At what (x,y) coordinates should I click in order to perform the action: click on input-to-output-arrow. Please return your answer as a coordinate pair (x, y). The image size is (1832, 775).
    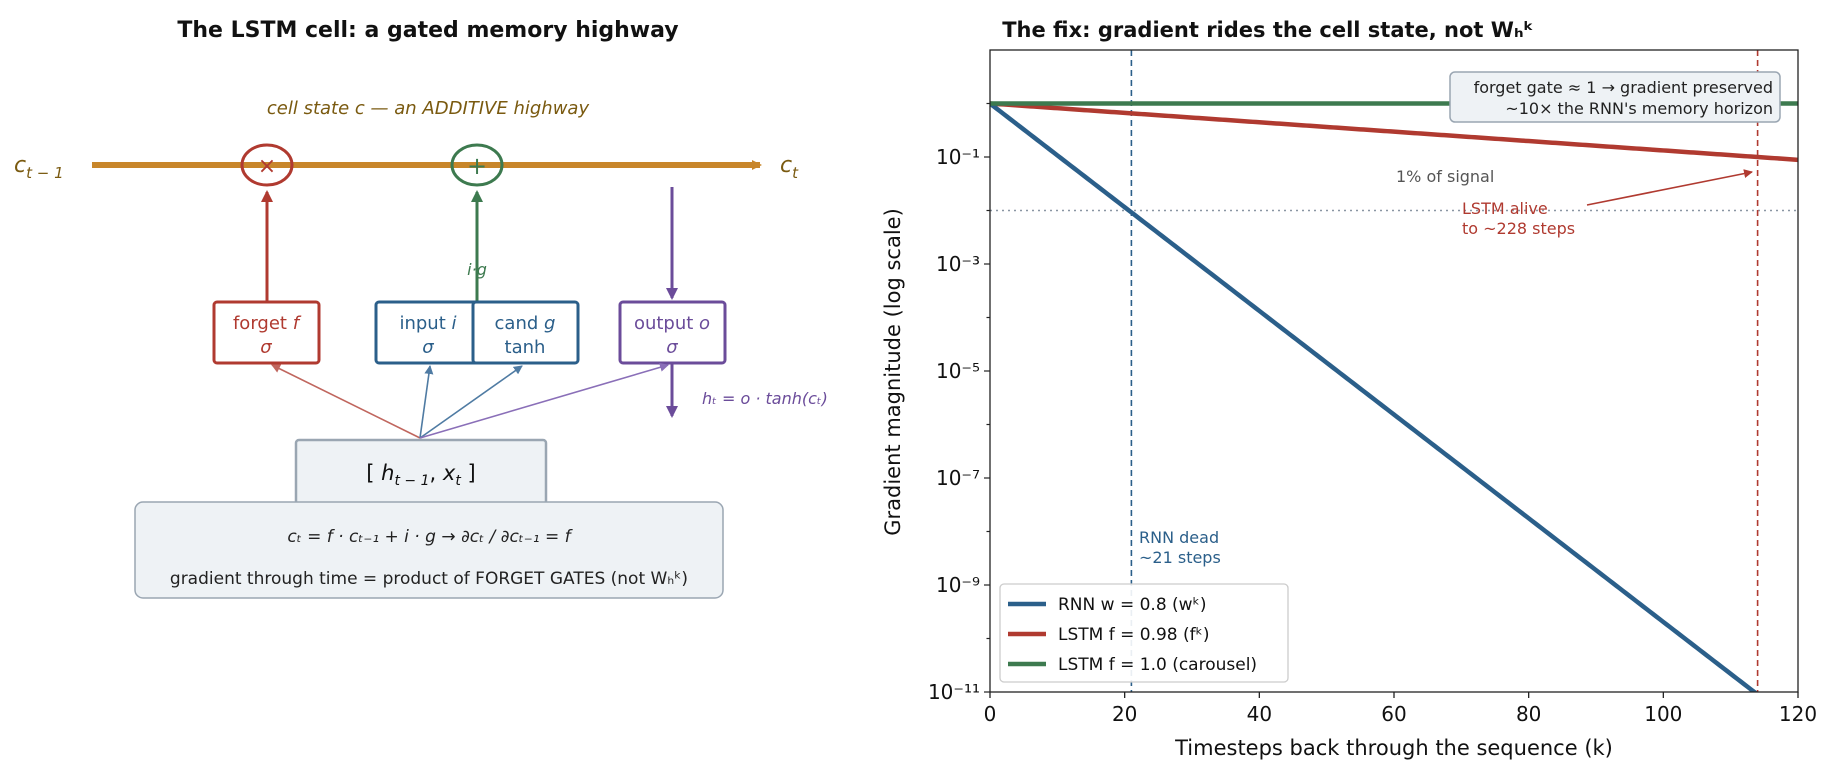
    Looking at the image, I should click on (544, 400).